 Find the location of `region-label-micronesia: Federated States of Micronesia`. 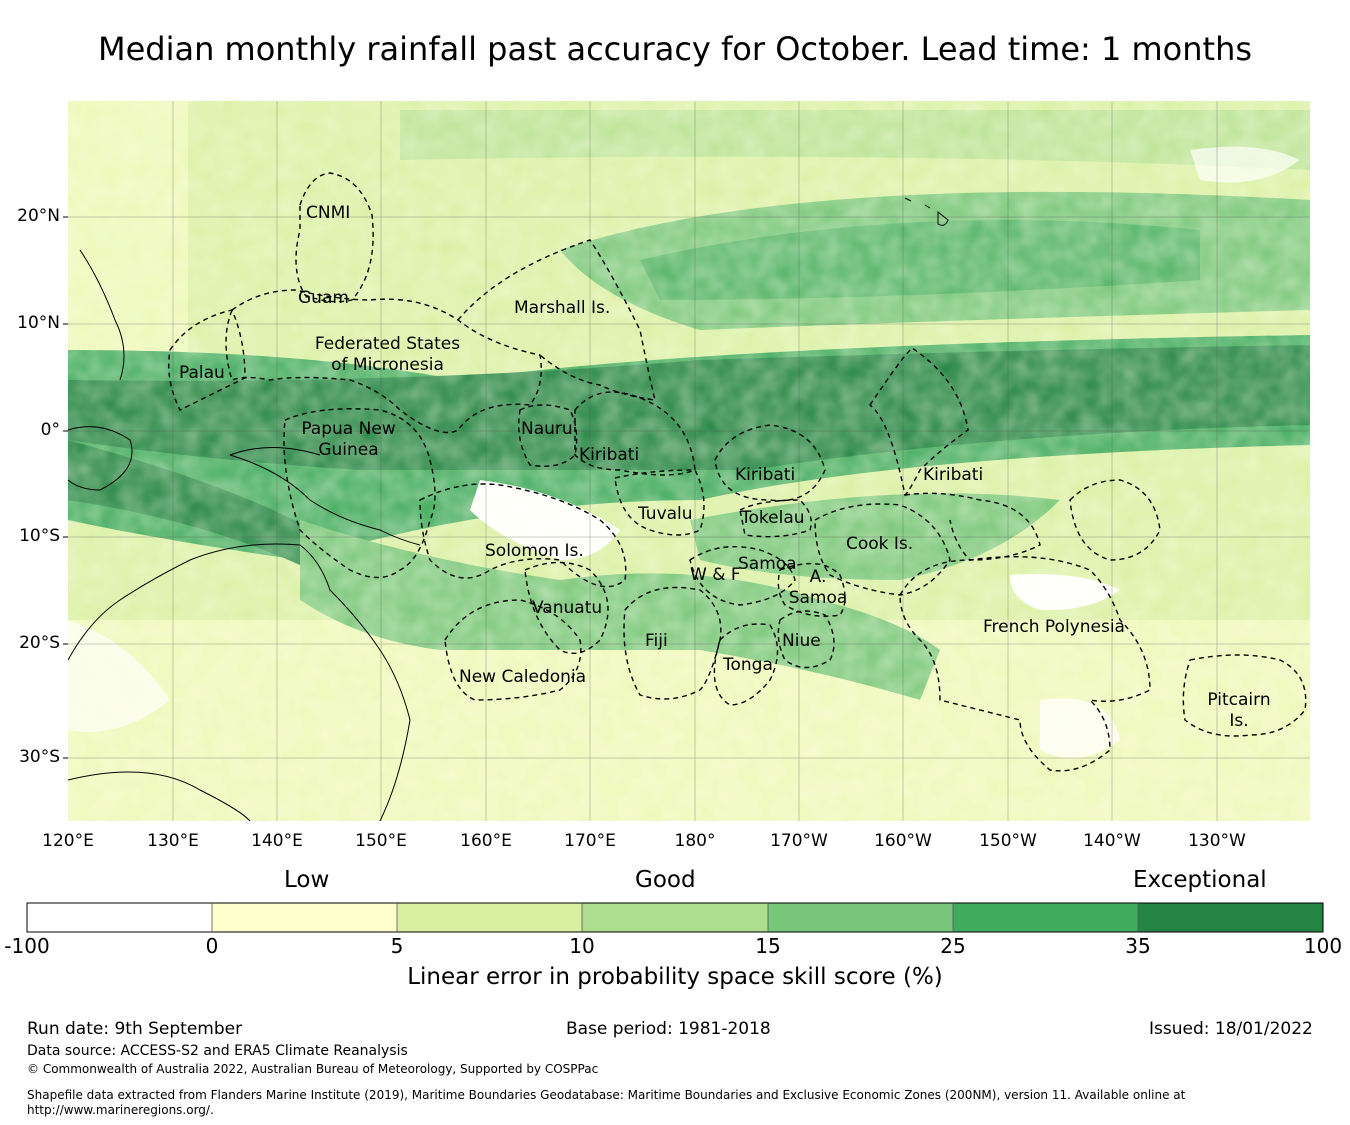

region-label-micronesia: Federated States of Micronesia is located at coordinates (387, 354).